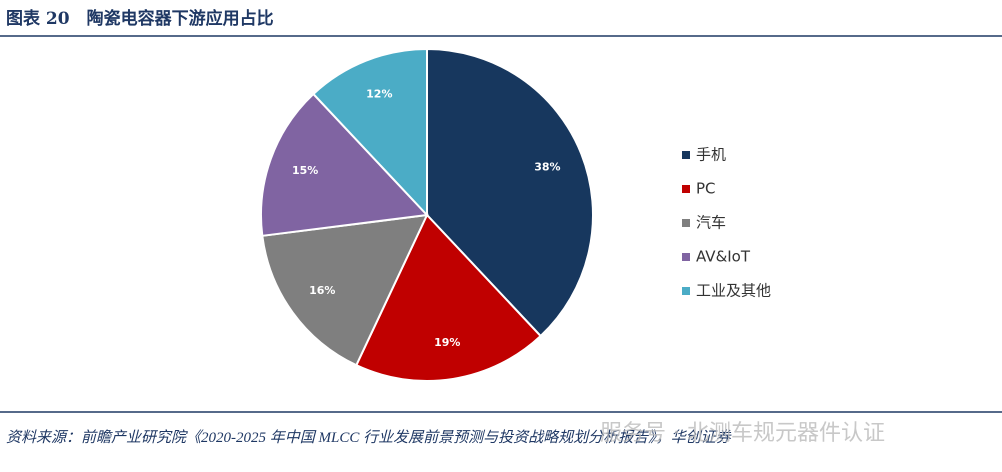 The width and height of the screenshot is (1002, 472). I want to click on watermark: 服务号 · 北测车规元器件认证, so click(742, 433).